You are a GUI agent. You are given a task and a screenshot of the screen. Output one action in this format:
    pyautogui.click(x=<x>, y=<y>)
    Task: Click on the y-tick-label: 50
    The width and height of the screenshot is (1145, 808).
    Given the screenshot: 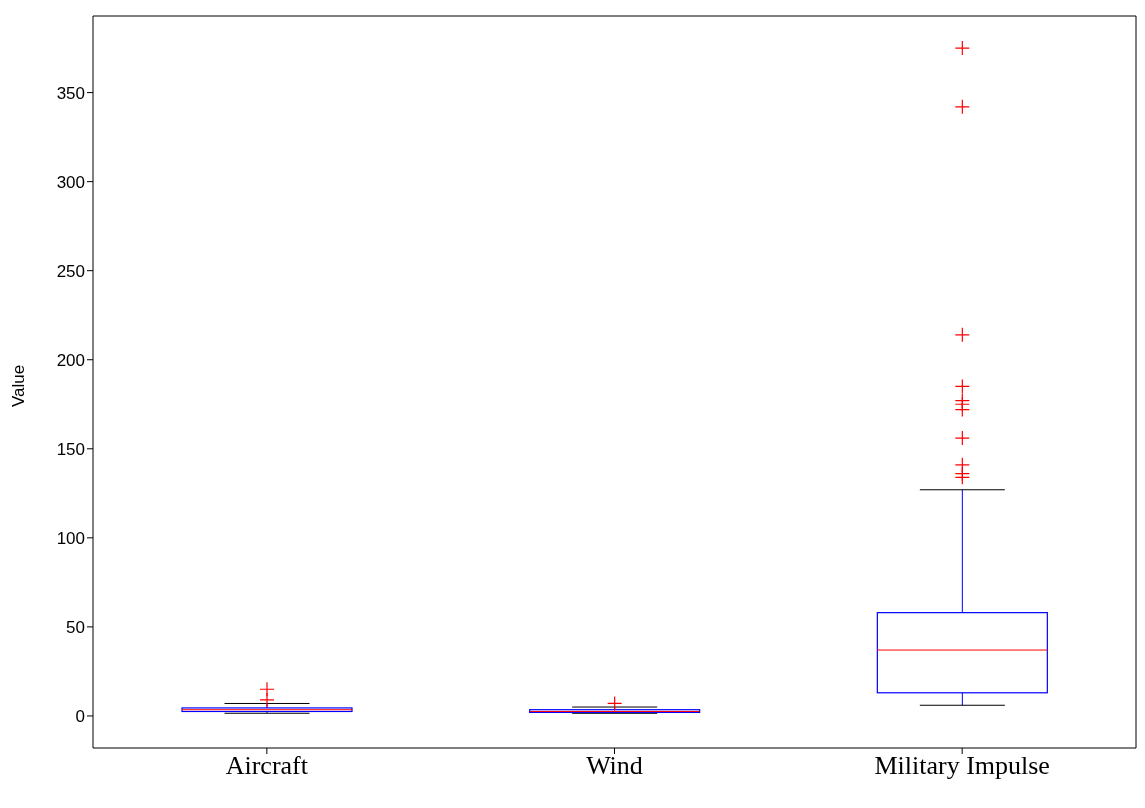 What is the action you would take?
    pyautogui.click(x=75, y=627)
    